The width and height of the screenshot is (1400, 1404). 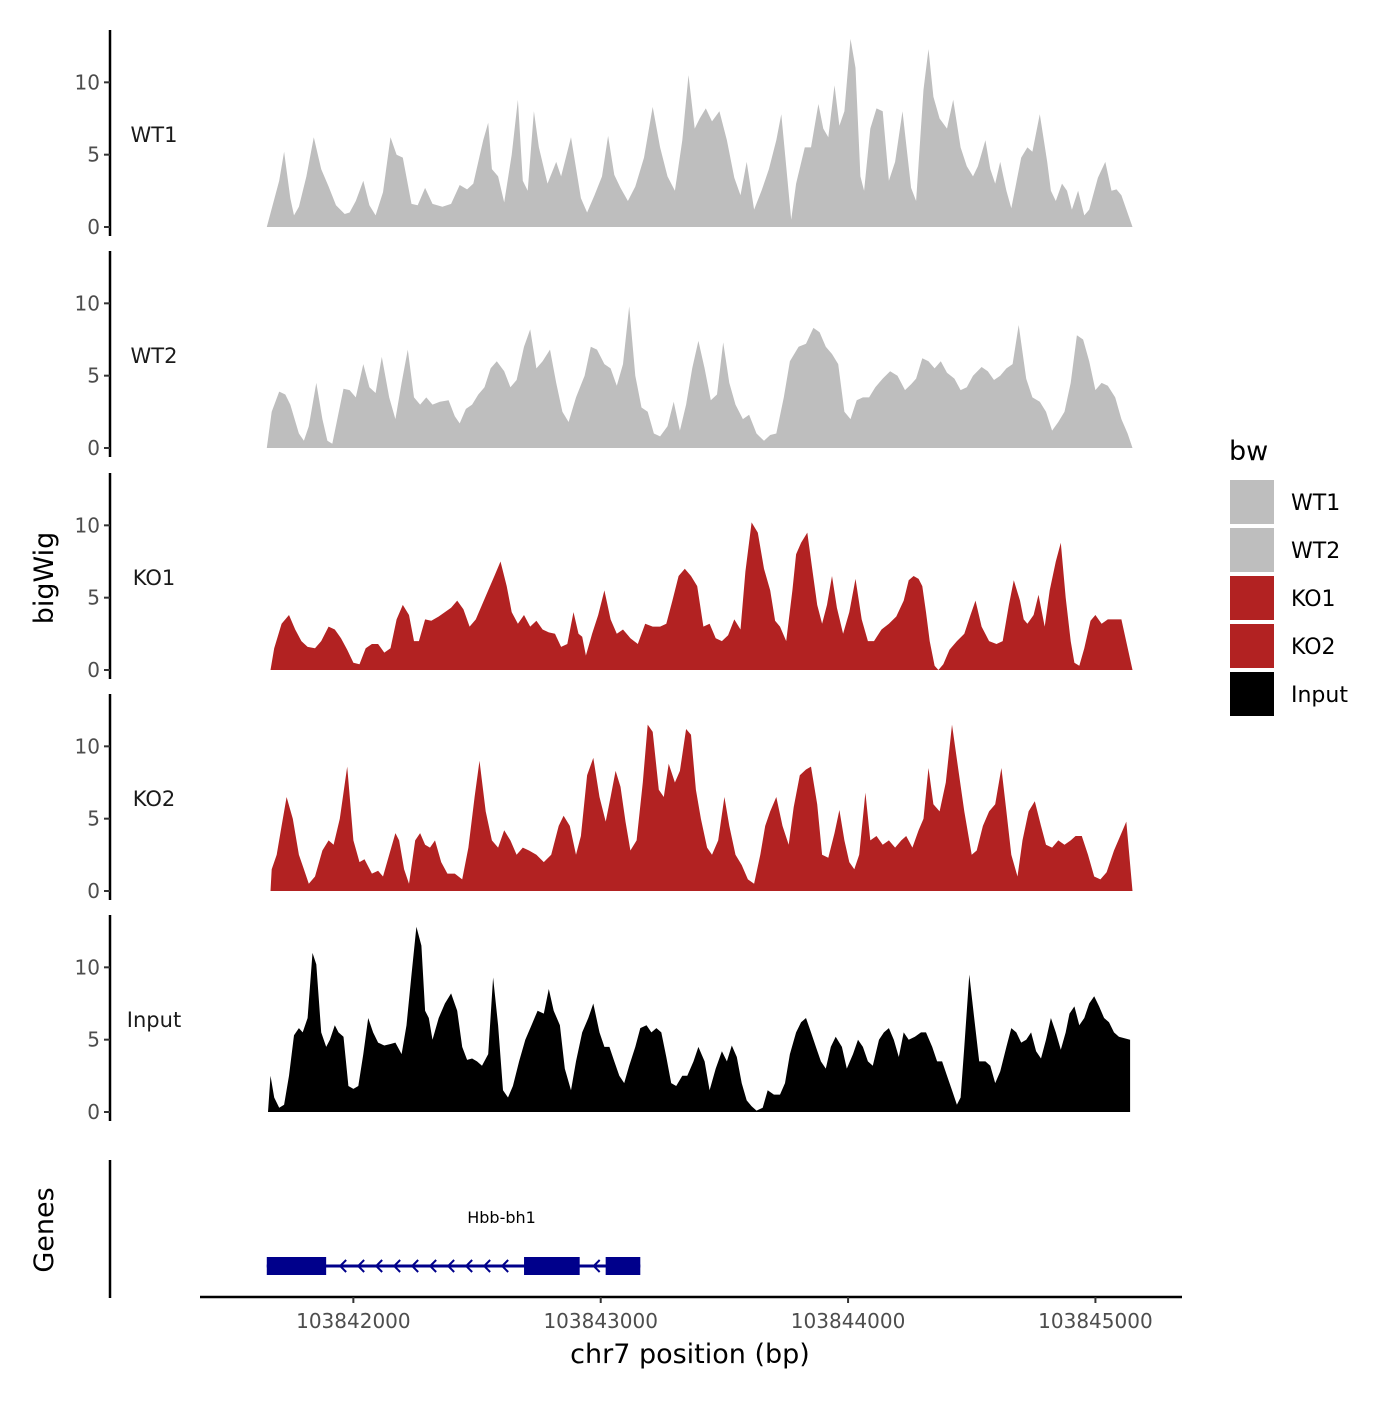 What do you see at coordinates (1252, 694) in the screenshot?
I see `legend-swatch-input` at bounding box center [1252, 694].